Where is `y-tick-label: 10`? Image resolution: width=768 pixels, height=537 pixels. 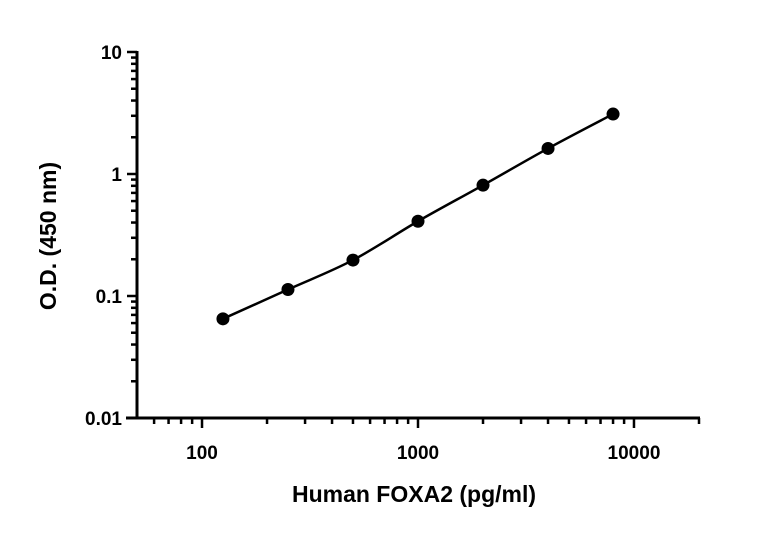
y-tick-label: 10 is located at coordinates (111, 53).